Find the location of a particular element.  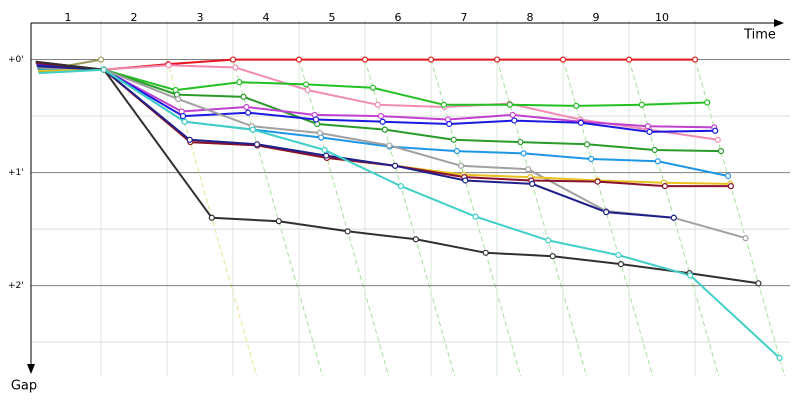

lap-label: 3 is located at coordinates (200, 17).